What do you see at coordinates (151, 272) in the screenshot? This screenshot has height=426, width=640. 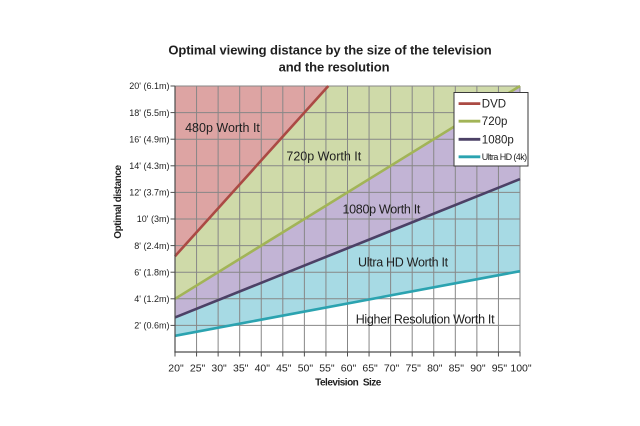 I see `svg-text: 6' (1.8m)` at bounding box center [151, 272].